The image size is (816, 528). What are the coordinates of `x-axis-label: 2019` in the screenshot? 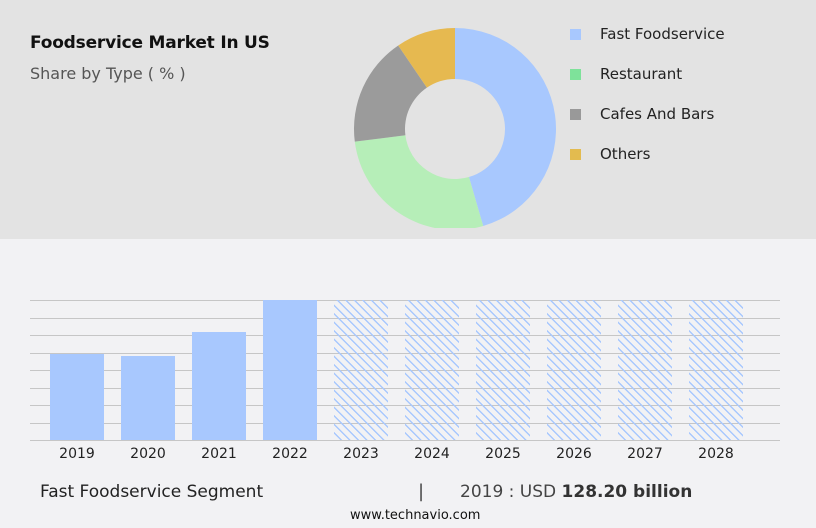 It's located at (77, 454).